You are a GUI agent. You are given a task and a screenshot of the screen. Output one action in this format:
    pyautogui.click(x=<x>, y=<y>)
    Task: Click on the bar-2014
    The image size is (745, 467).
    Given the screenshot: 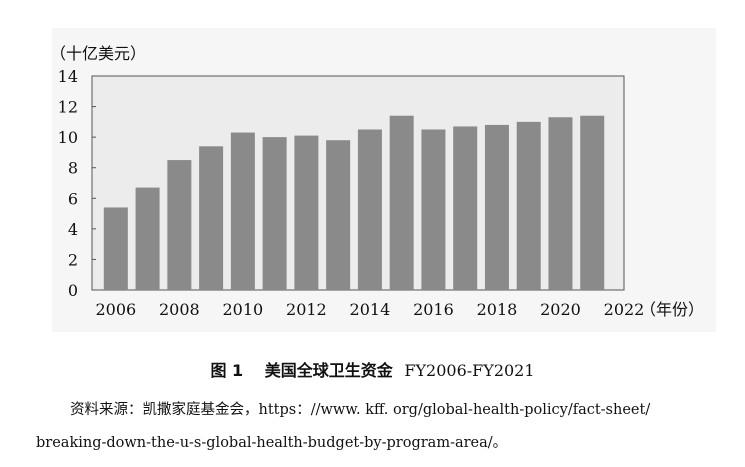 What is the action you would take?
    pyautogui.click(x=369, y=209)
    